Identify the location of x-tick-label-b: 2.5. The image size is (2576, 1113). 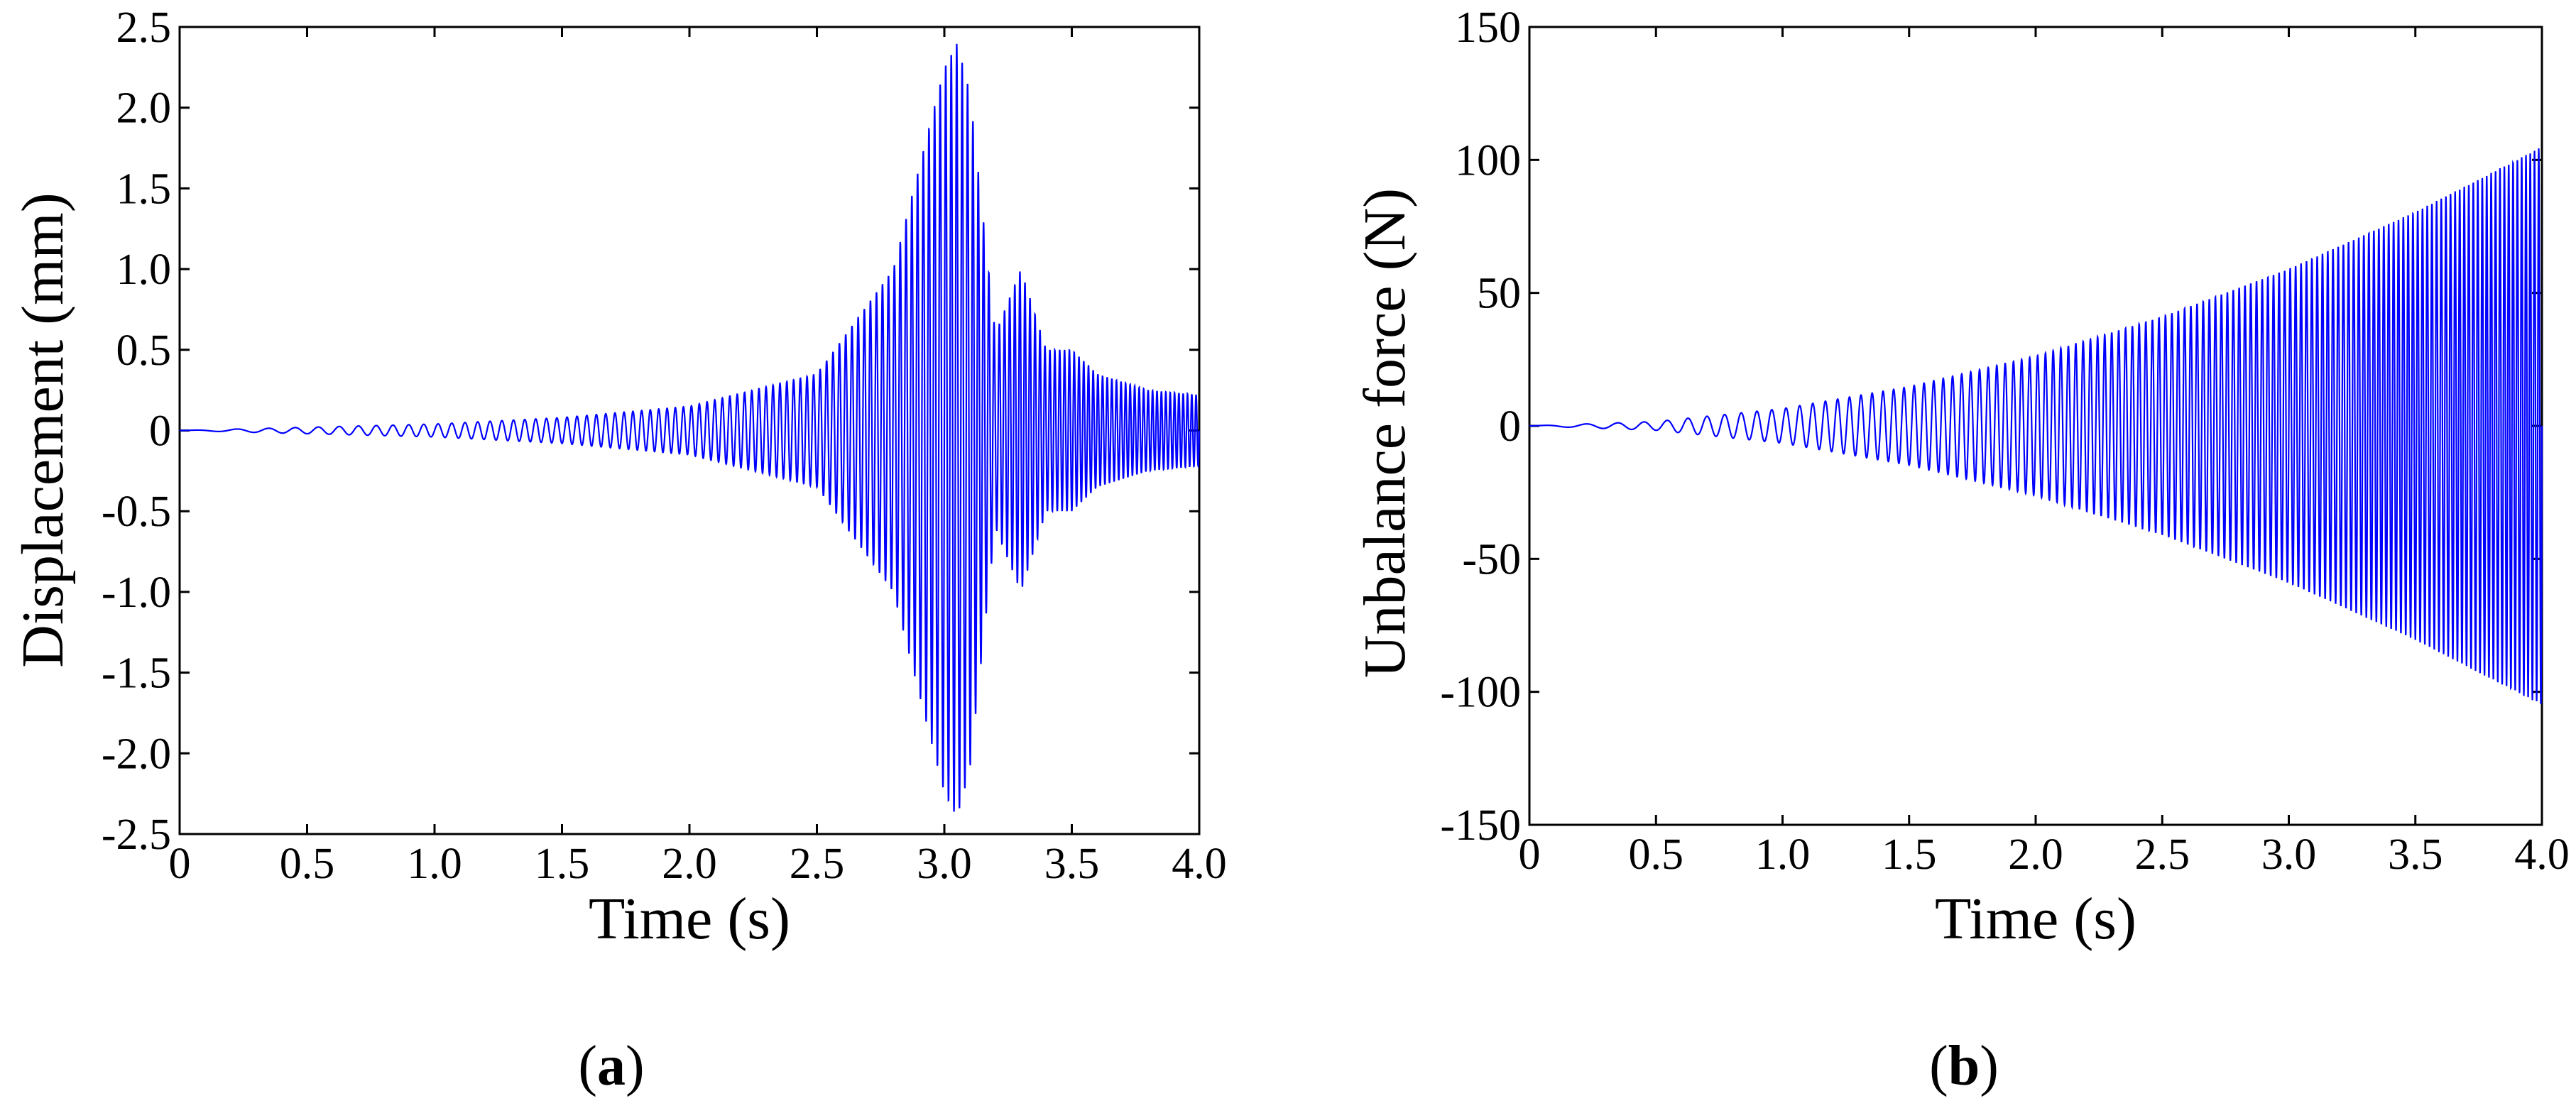
(2162, 854).